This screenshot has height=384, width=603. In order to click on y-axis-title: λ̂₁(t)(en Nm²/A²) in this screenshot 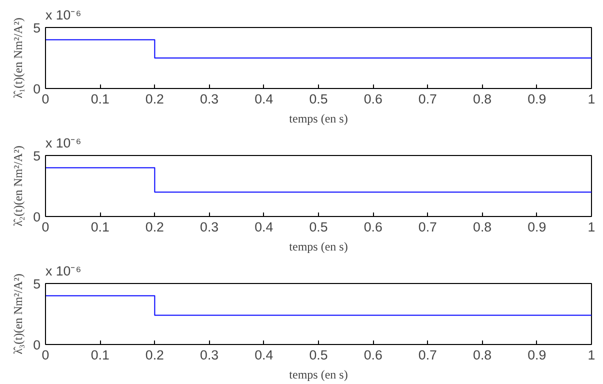, I will do `click(18, 58)`.